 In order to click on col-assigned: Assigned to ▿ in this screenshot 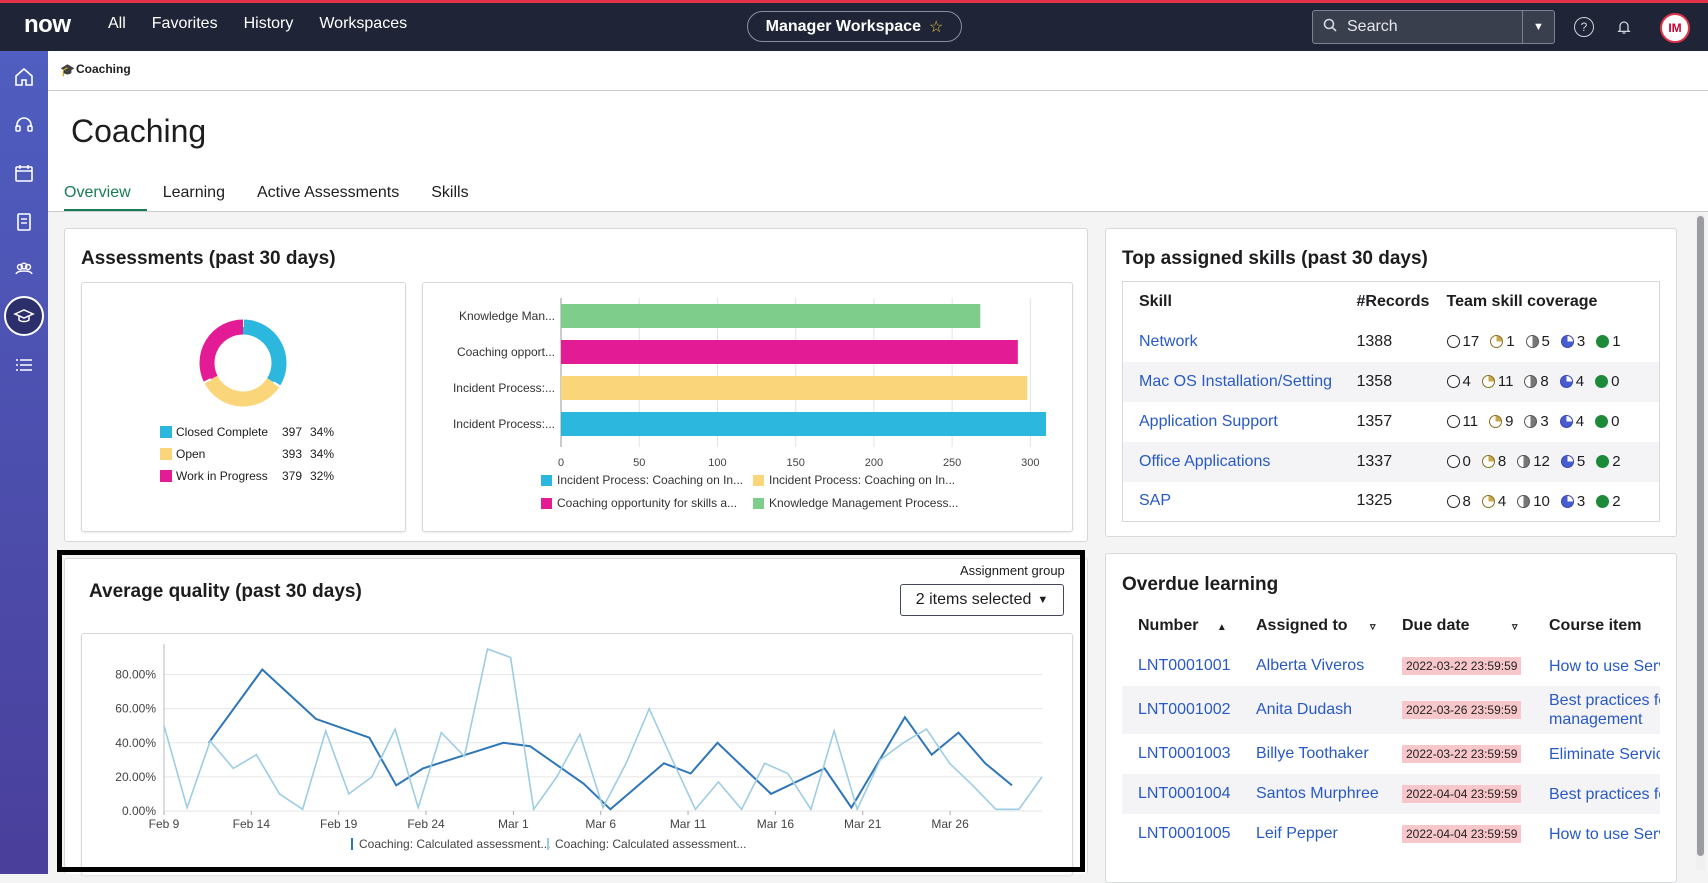, I will do `click(1313, 626)`.